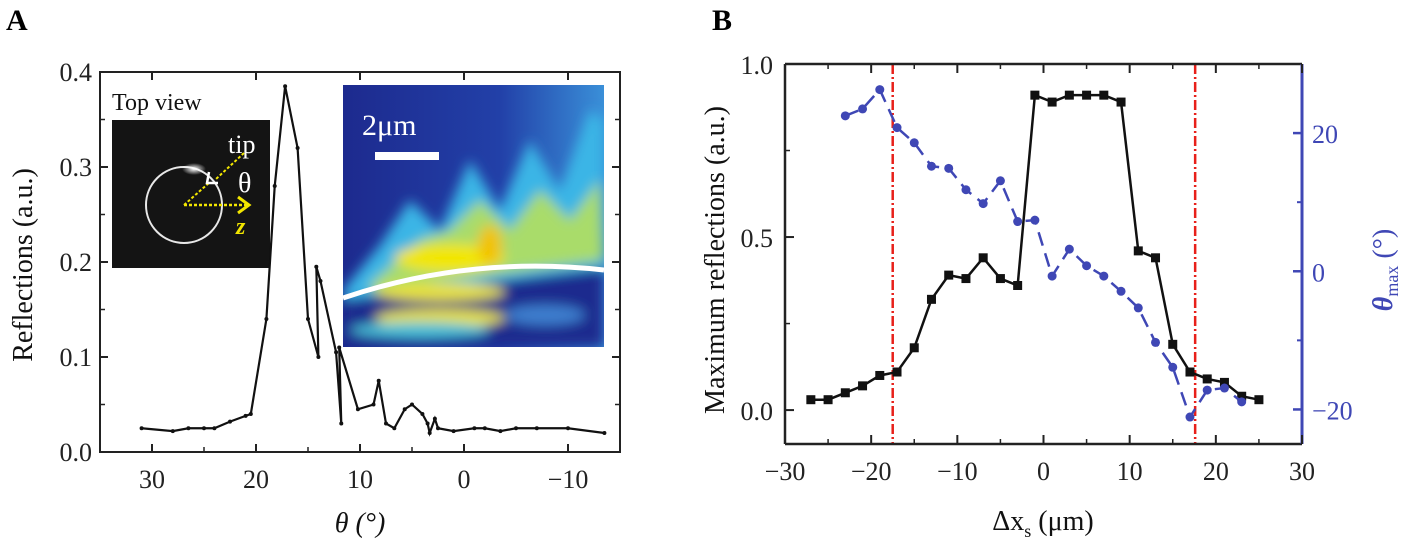  I want to click on x-axis-label-b: Δxs (μm), so click(1042, 523).